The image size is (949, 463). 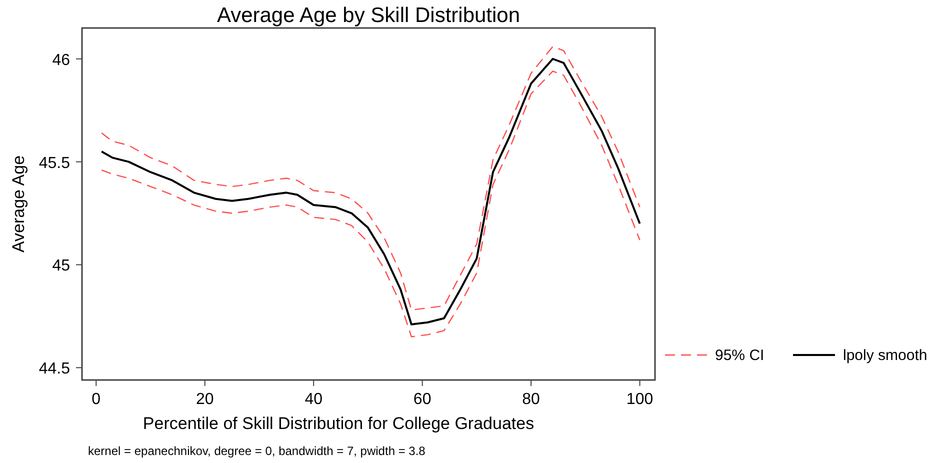 I want to click on legend-label: lpoly smooth, so click(x=885, y=355).